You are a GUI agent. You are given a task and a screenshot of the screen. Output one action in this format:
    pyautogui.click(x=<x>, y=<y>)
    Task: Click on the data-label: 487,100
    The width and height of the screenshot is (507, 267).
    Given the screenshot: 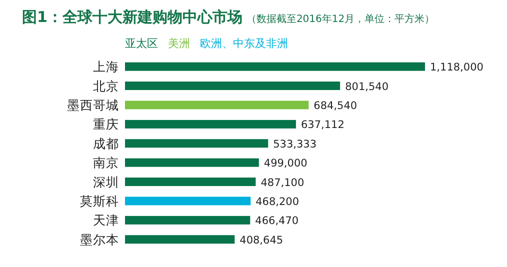 What is the action you would take?
    pyautogui.click(x=282, y=182)
    